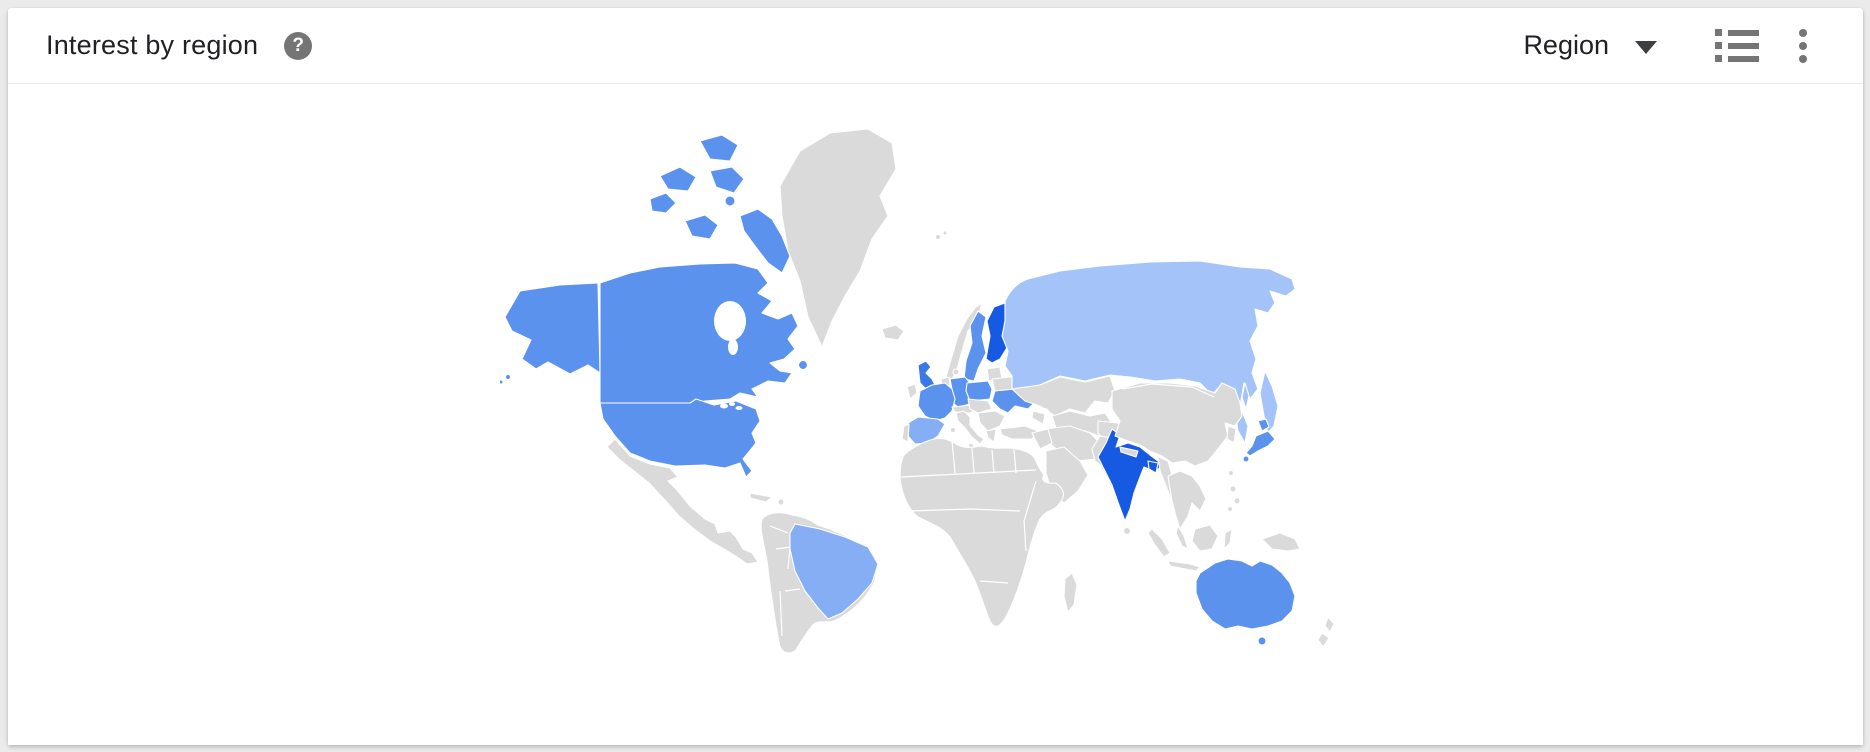  What do you see at coordinates (953, 430) in the screenshot?
I see `map-landmass-sardinia` at bounding box center [953, 430].